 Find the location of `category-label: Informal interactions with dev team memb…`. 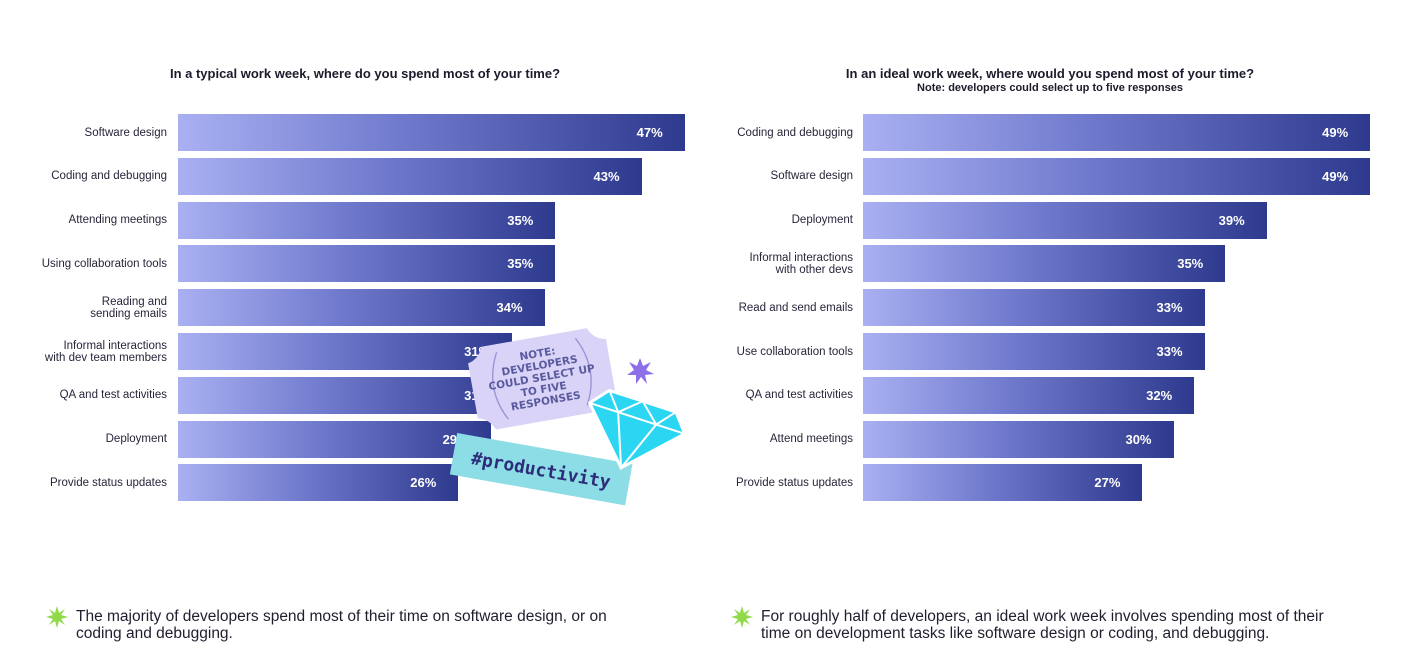

category-label: Informal interactions with dev team memb… is located at coordinates (105, 351).